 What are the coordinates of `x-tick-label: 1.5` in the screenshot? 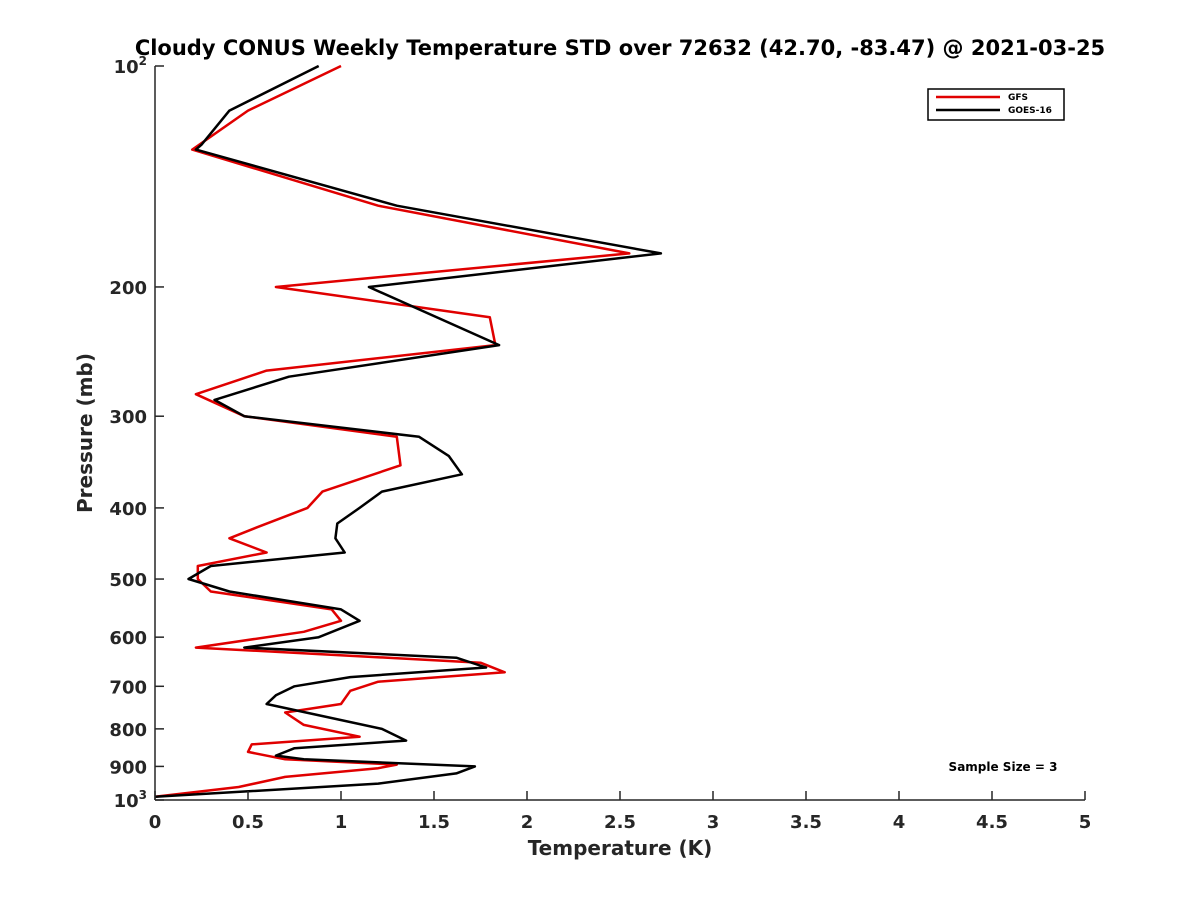 It's located at (434, 822).